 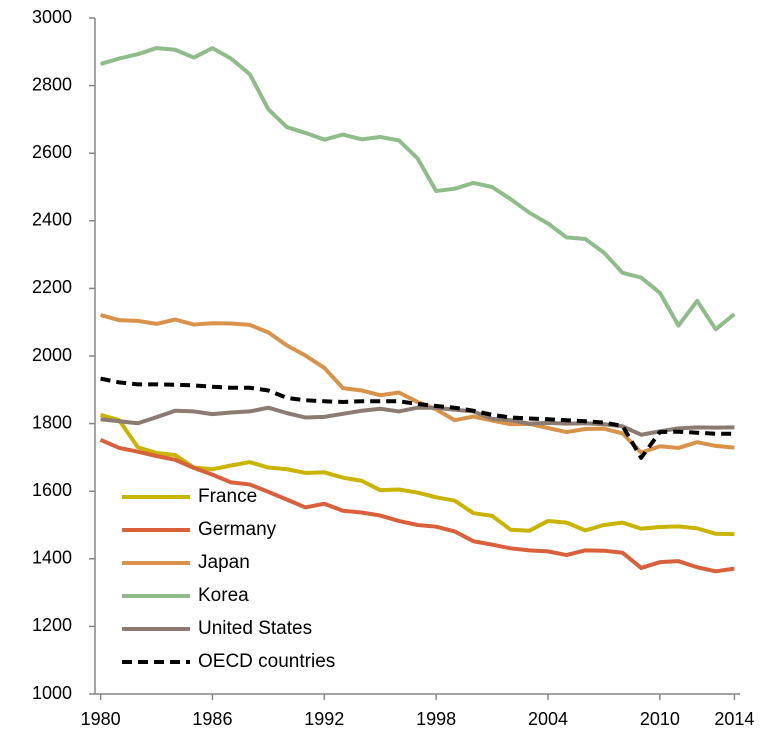 What do you see at coordinates (52, 558) in the screenshot?
I see `y-tick-label: 1400` at bounding box center [52, 558].